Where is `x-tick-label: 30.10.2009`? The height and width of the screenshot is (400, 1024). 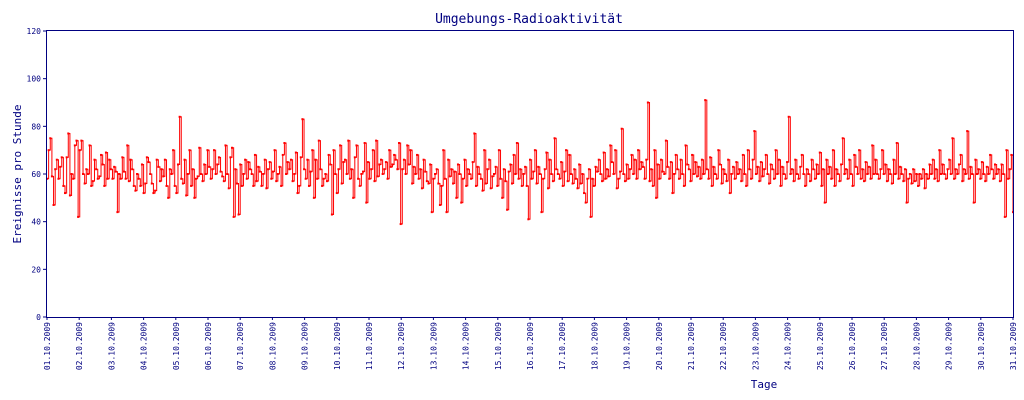
x-tick-label: 30.10.2009 is located at coordinates (981, 346).